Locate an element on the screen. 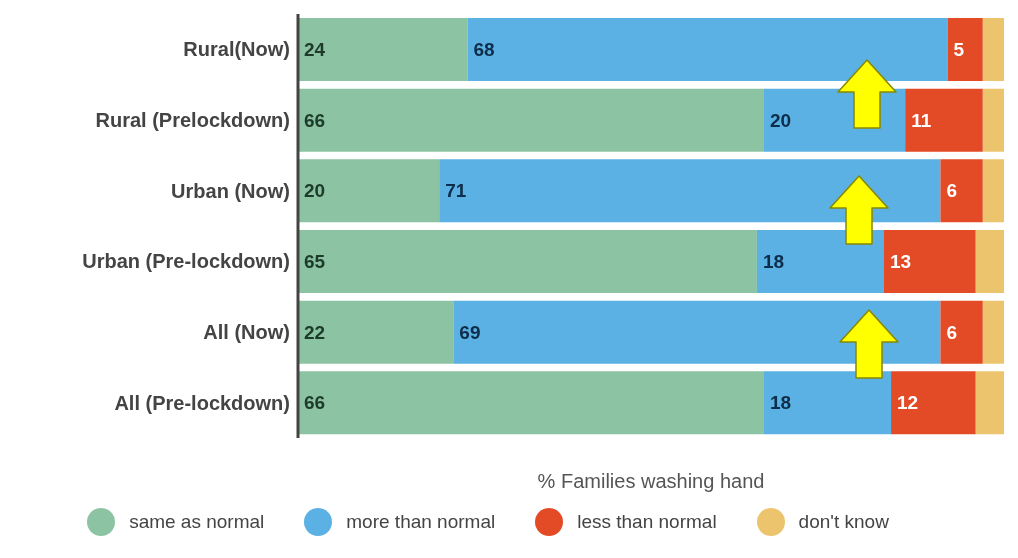 Image resolution: width=1018 pixels, height=558 pixels. legend-label: more than normal is located at coordinates (421, 522).